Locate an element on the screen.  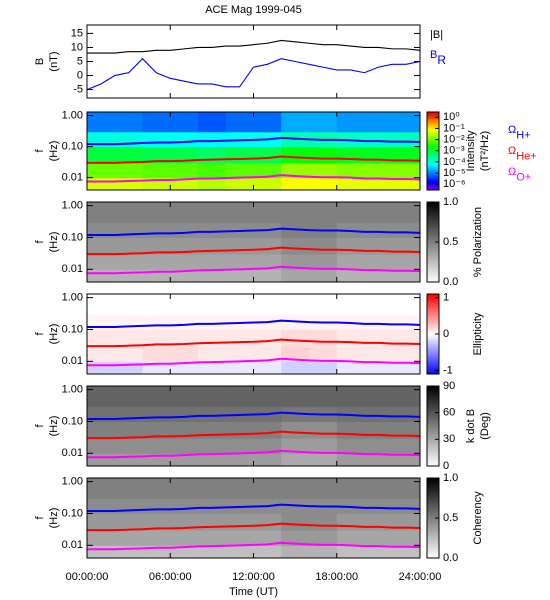
legend-entry: ΩH+ is located at coordinates (519, 133).